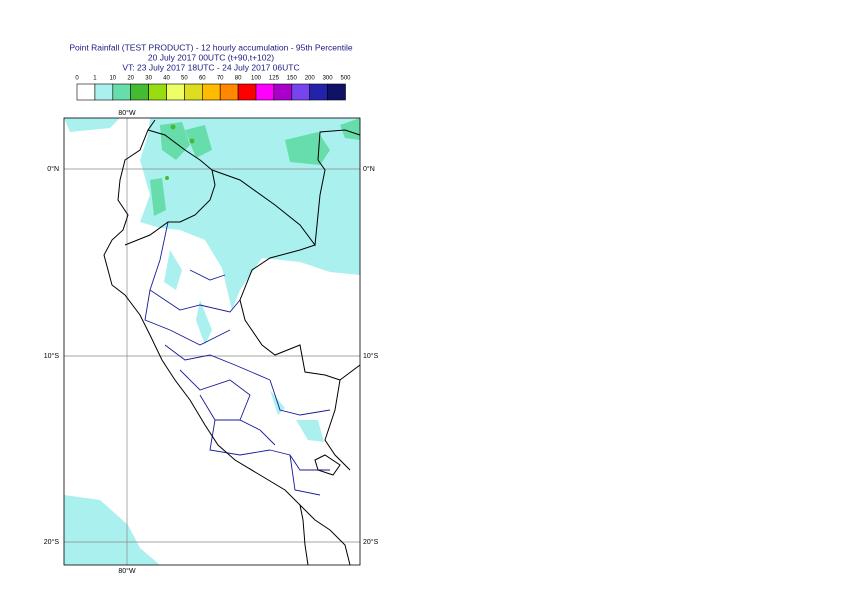  What do you see at coordinates (166, 79) in the screenshot?
I see `legend-label: 40` at bounding box center [166, 79].